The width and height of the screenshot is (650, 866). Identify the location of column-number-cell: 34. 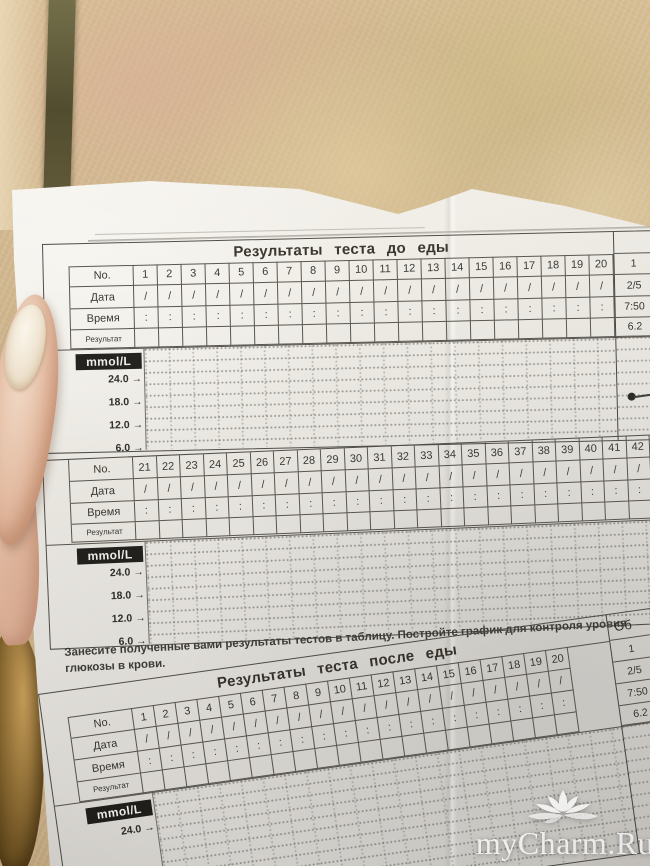
(450, 455).